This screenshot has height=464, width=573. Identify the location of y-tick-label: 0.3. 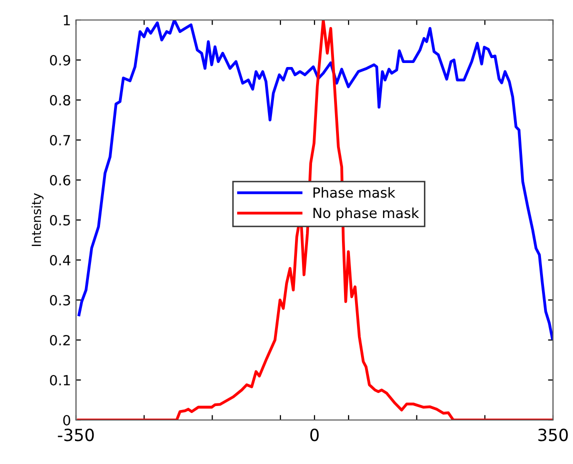
(60, 300).